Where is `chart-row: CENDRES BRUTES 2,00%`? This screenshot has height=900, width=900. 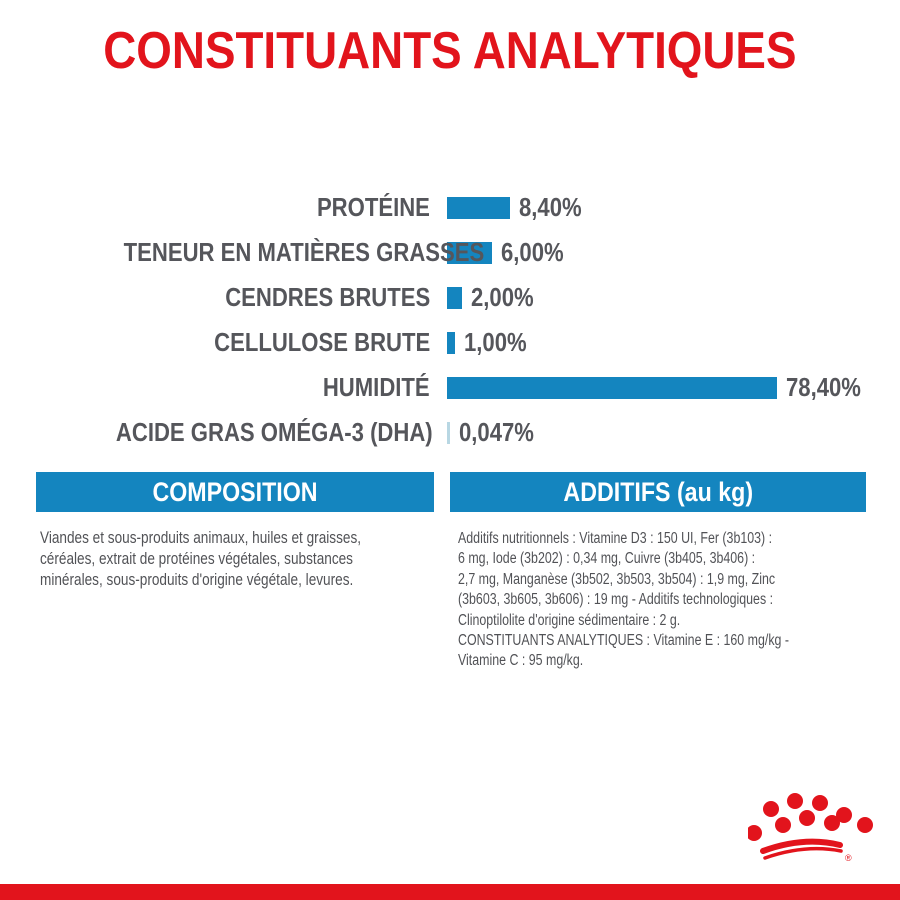
chart-row: CENDRES BRUTES 2,00% is located at coordinates (480, 297).